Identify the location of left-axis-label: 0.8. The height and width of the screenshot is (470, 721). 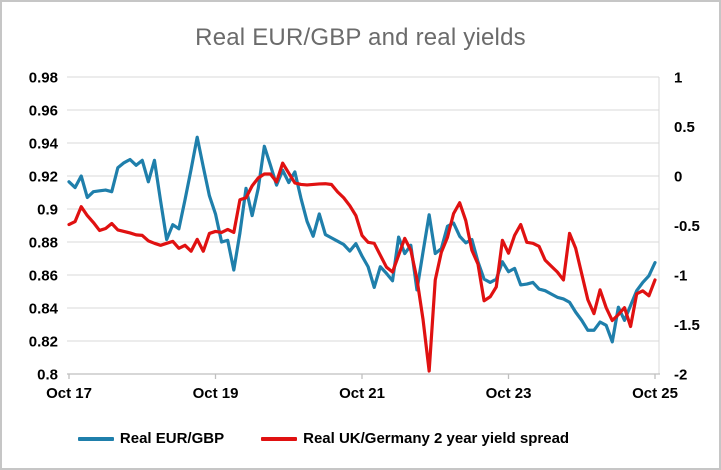
(47, 375).